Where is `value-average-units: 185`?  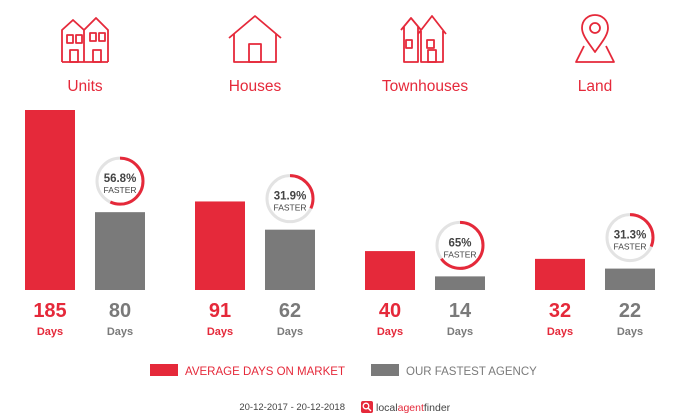
value-average-units: 185 is located at coordinates (49, 311).